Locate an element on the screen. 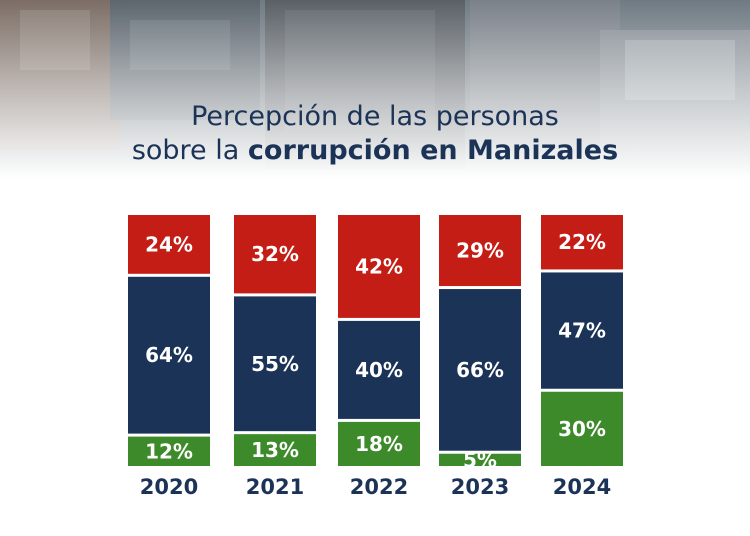 This screenshot has height=536, width=750. data-label-bottom-2020: 12% is located at coordinates (169, 451).